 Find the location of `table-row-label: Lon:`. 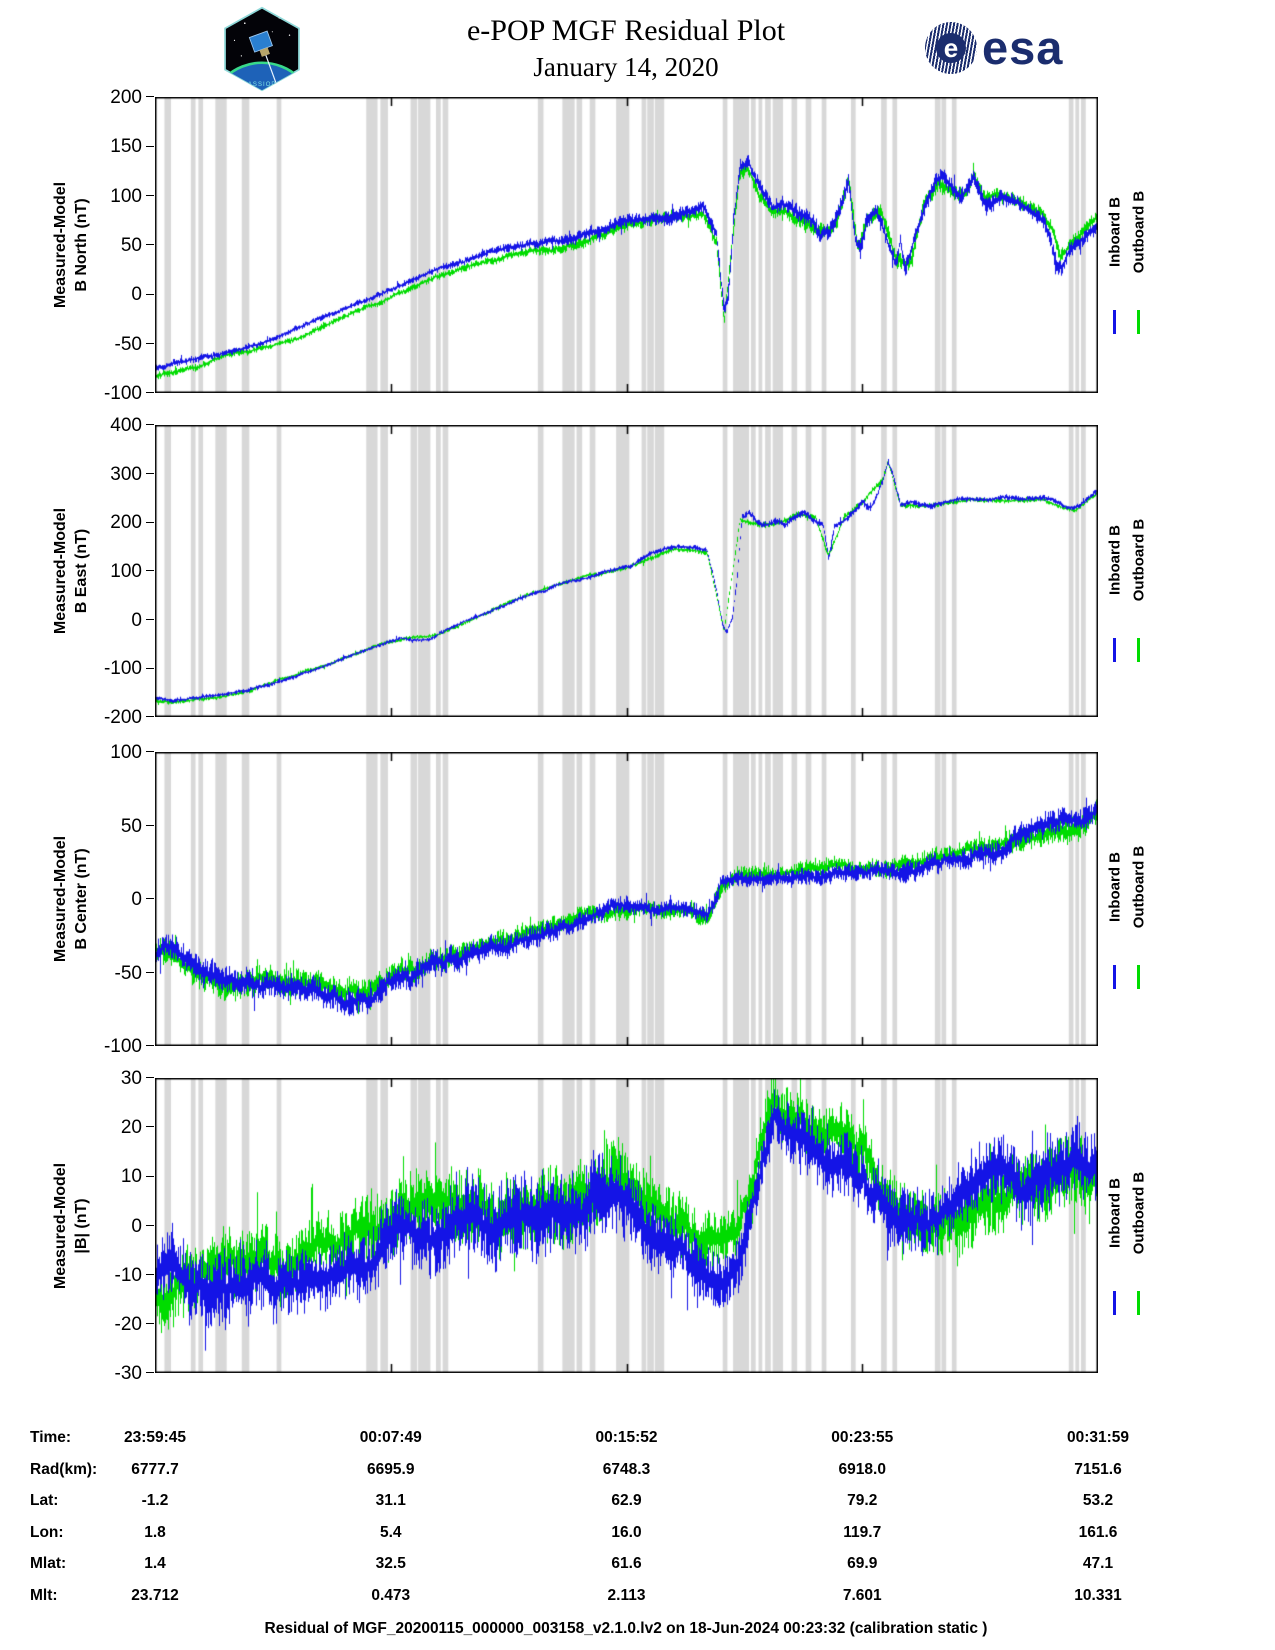

table-row-label: Lon: is located at coordinates (47, 1532).